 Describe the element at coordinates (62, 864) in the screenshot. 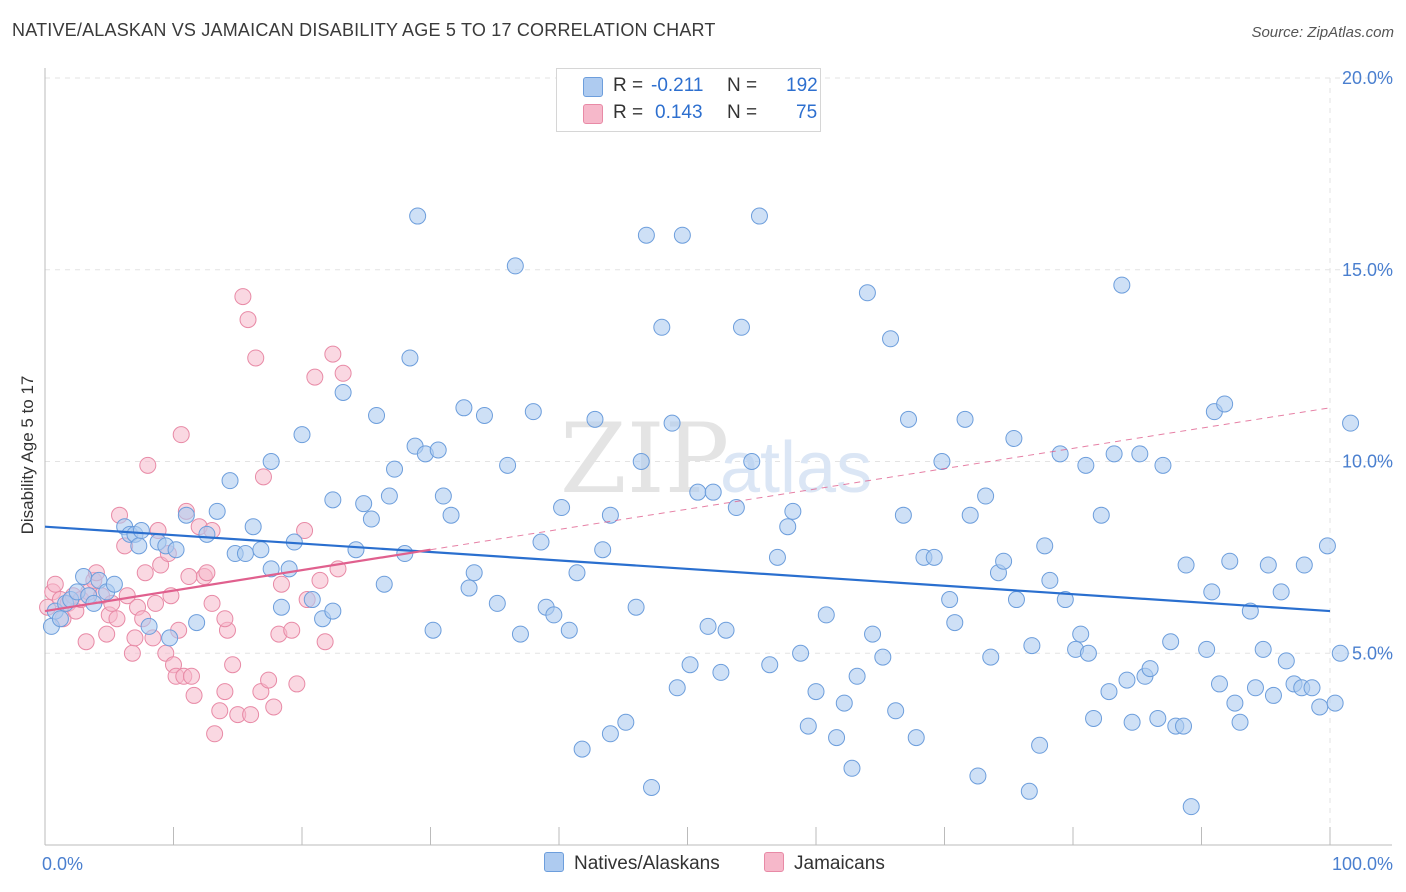

I see `x-tick-label-min: 0.0%` at that location.